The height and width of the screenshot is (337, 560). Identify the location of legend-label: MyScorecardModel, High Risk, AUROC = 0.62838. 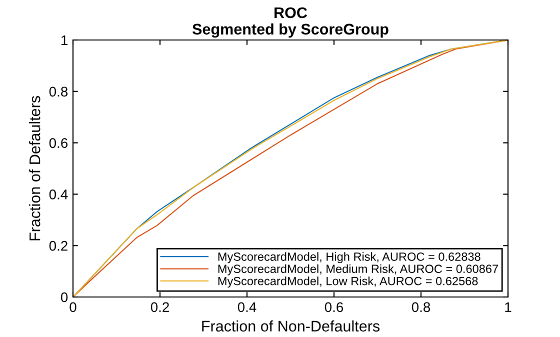
(349, 258).